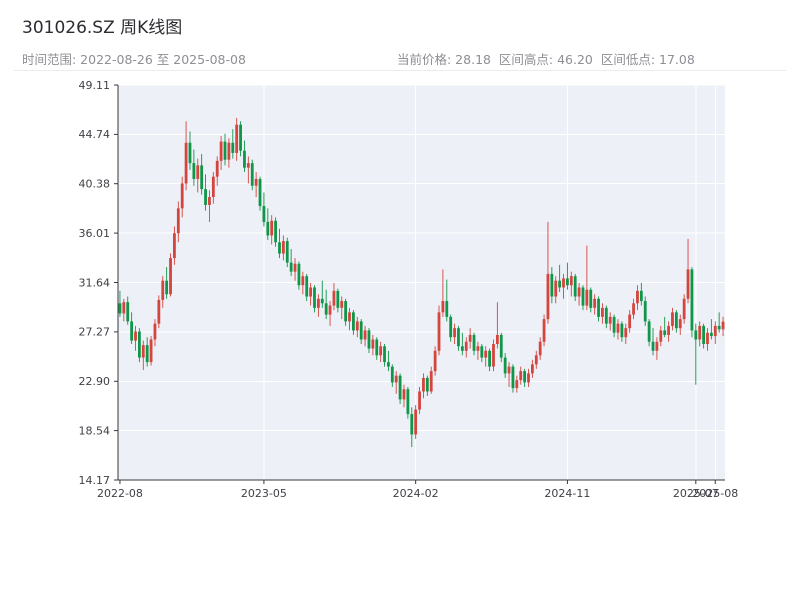 The image size is (800, 600). I want to click on header-divider, so click(400, 70).